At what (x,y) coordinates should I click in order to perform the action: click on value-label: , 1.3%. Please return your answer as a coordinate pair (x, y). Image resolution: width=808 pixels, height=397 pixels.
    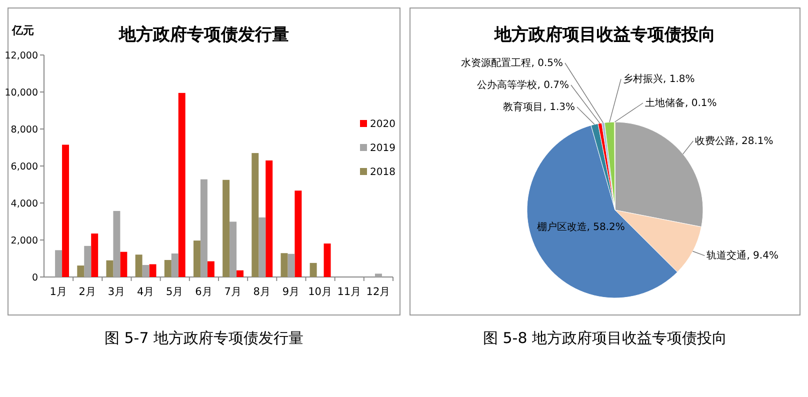
    Looking at the image, I should click on (559, 107).